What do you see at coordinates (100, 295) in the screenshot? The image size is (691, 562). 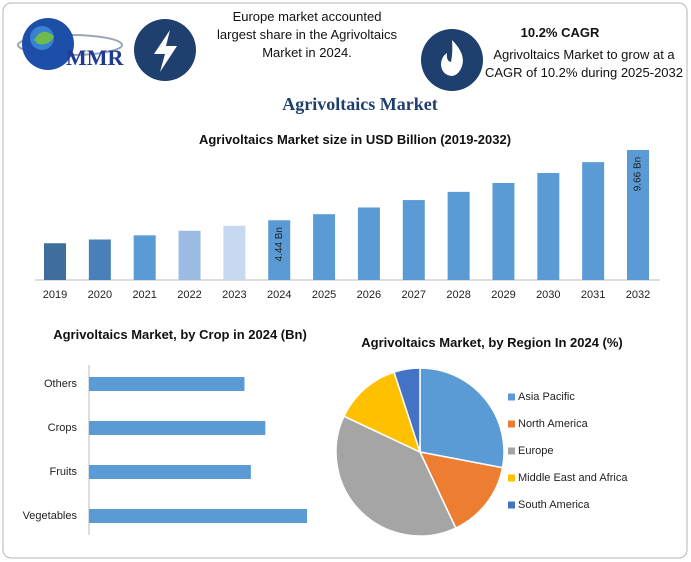 I see `x-tick-label: 2020` at bounding box center [100, 295].